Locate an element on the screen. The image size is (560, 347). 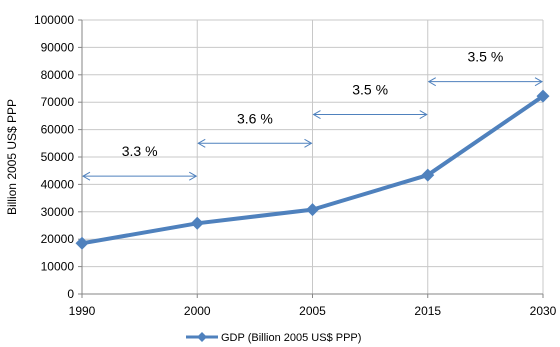
y-tick-label: 10000 is located at coordinates (58, 267).